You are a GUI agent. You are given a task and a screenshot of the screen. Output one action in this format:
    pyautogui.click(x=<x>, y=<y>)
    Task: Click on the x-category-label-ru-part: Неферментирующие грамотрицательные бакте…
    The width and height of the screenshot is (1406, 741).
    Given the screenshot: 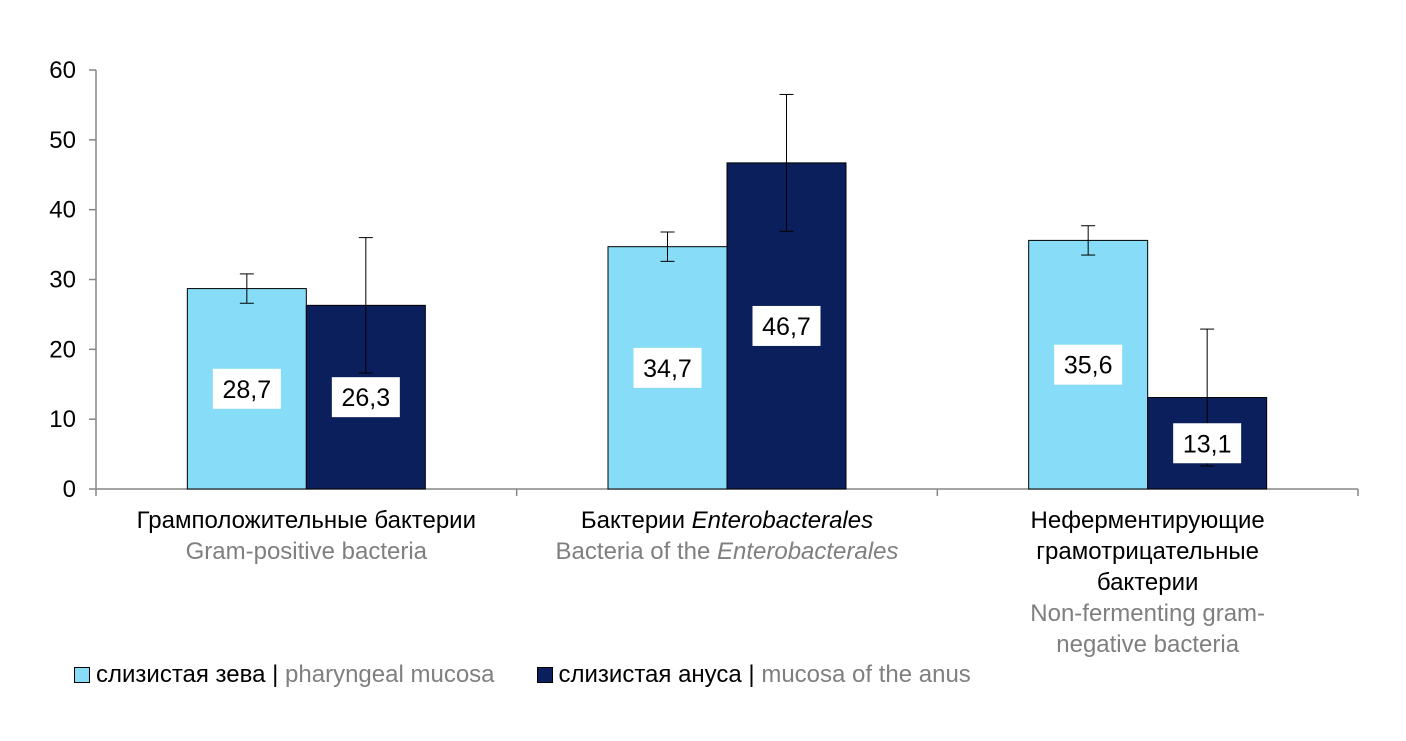 What is the action you would take?
    pyautogui.click(x=1147, y=551)
    